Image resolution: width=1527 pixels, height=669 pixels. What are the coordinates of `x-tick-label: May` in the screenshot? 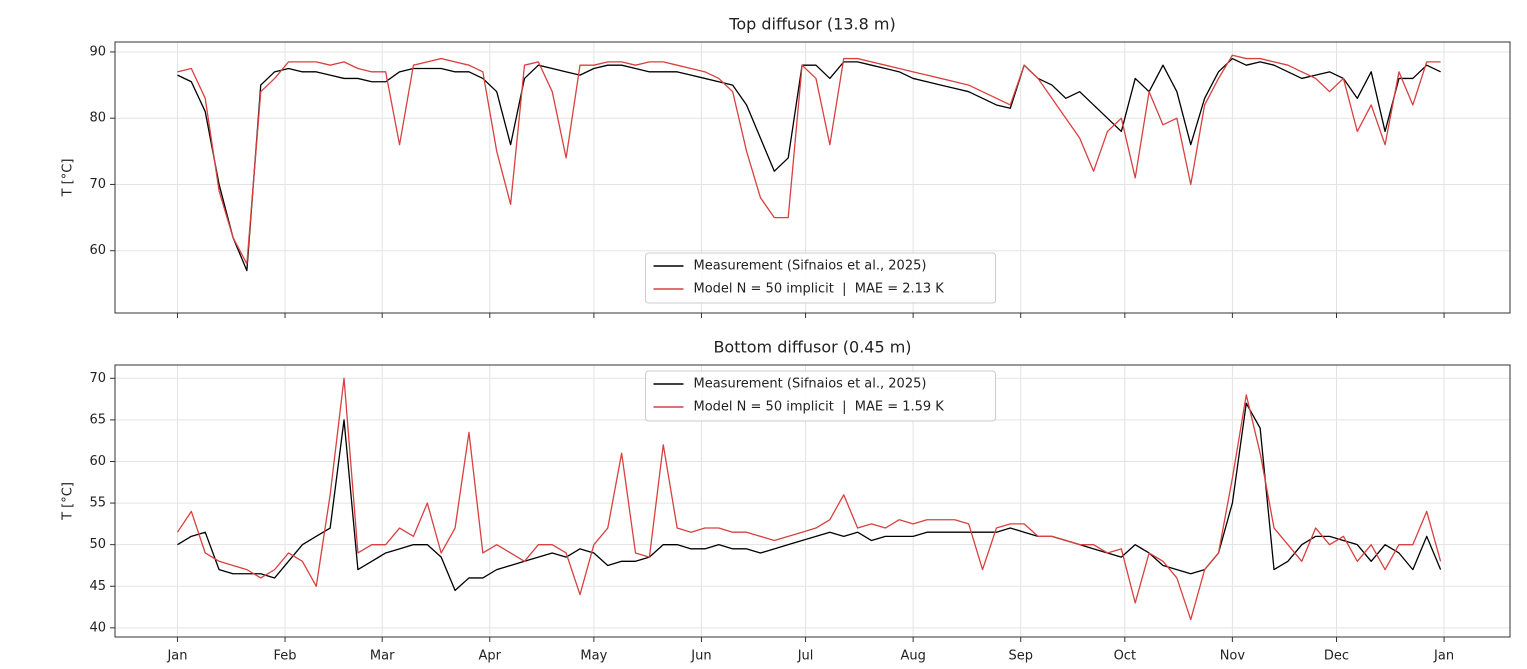 It's located at (593, 656).